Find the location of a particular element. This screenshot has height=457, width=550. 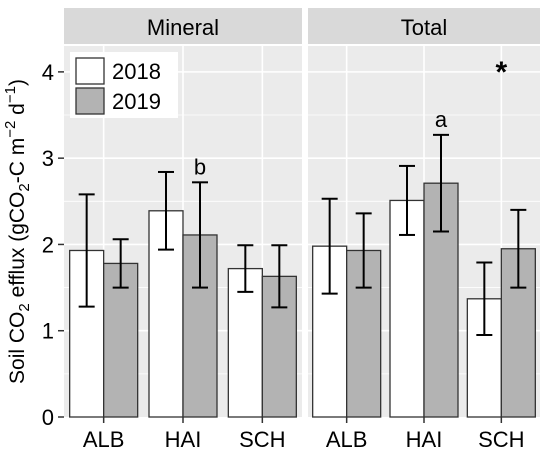

y-axis-label: Soil CO2 efflux (gCO2-C m−2 d−1) is located at coordinates (17, 231).